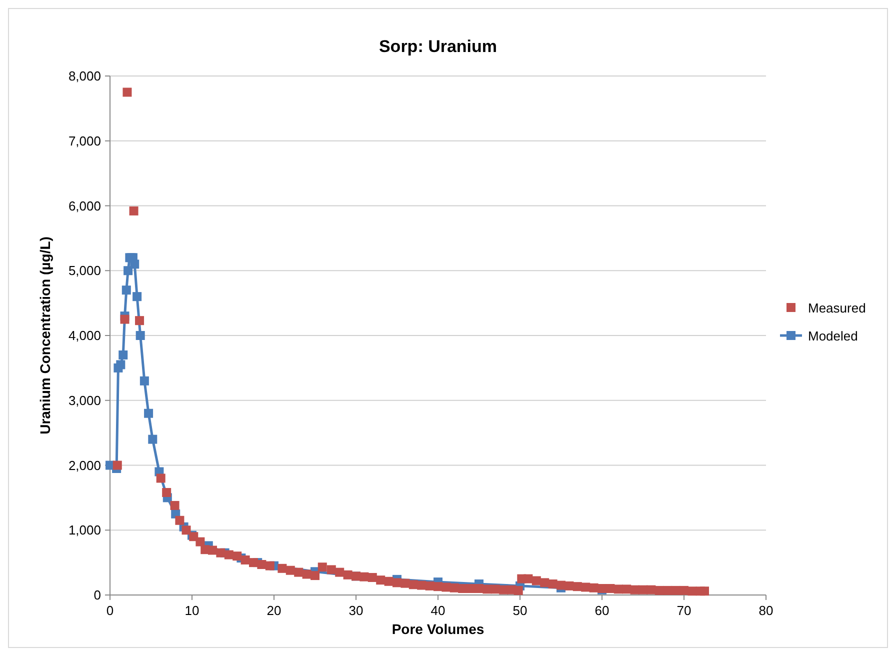  Describe the element at coordinates (438, 610) in the screenshot. I see `x-tick-label: 40` at that location.